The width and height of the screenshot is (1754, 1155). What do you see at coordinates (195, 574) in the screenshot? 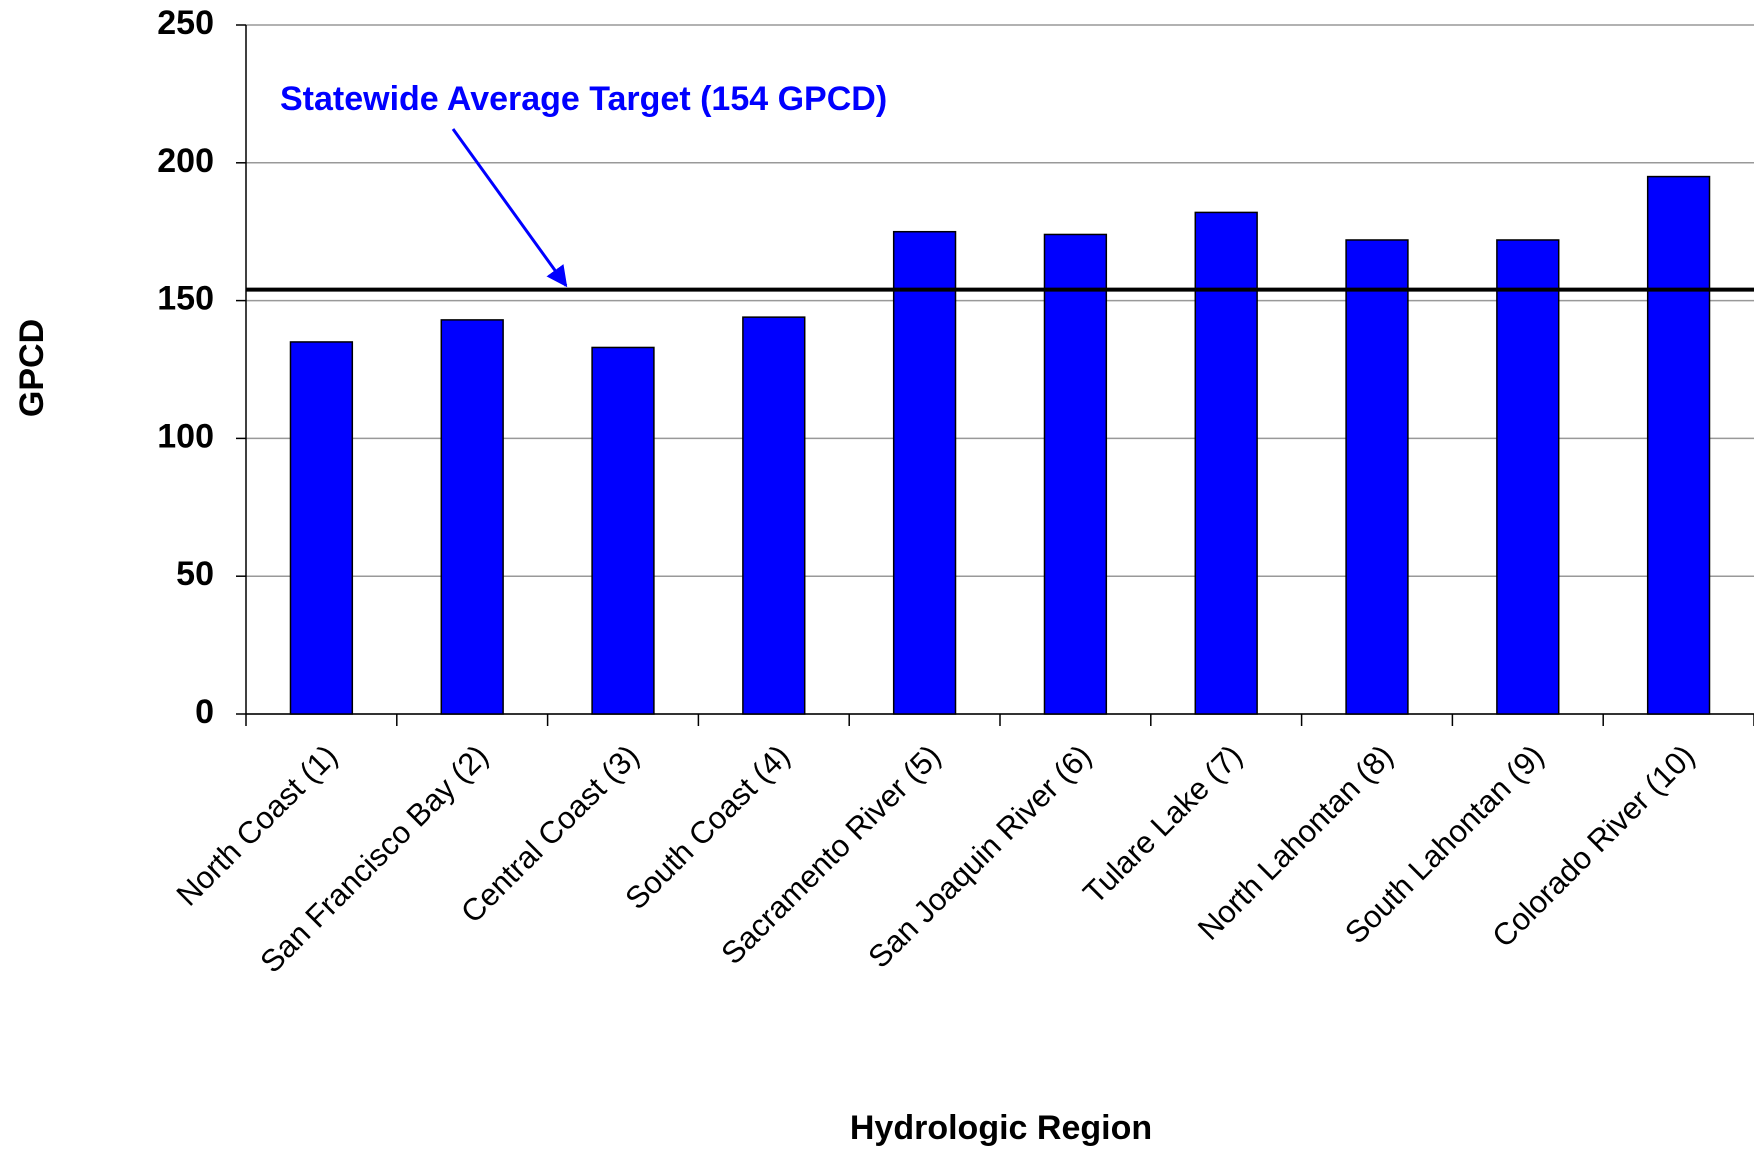
I see `y-tick-label: 50` at bounding box center [195, 574].